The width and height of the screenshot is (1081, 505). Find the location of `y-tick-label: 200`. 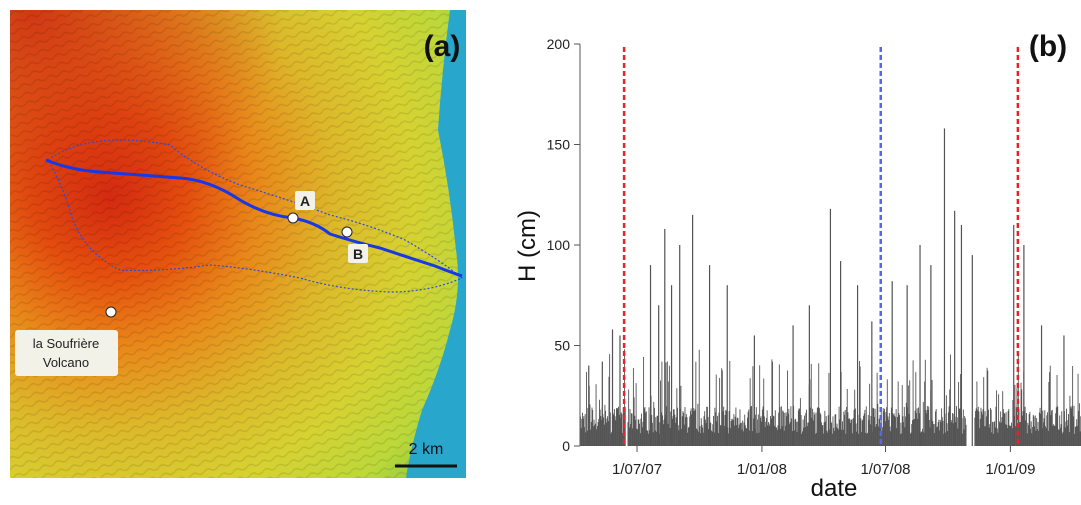

y-tick-label: 200 is located at coordinates (559, 44).